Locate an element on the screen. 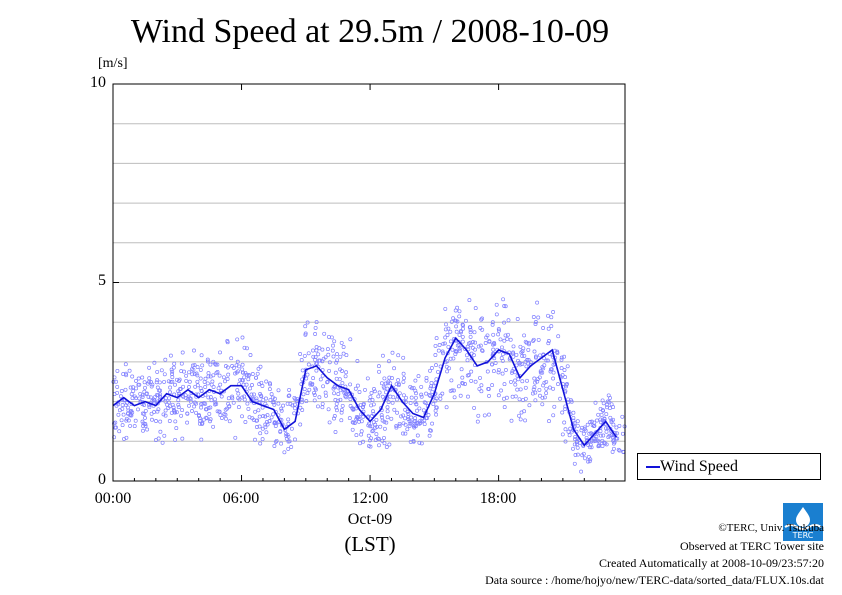 This screenshot has height=595, width=842. credit-copyright: ©TERC, Univ. Tsukuba is located at coordinates (771, 528).